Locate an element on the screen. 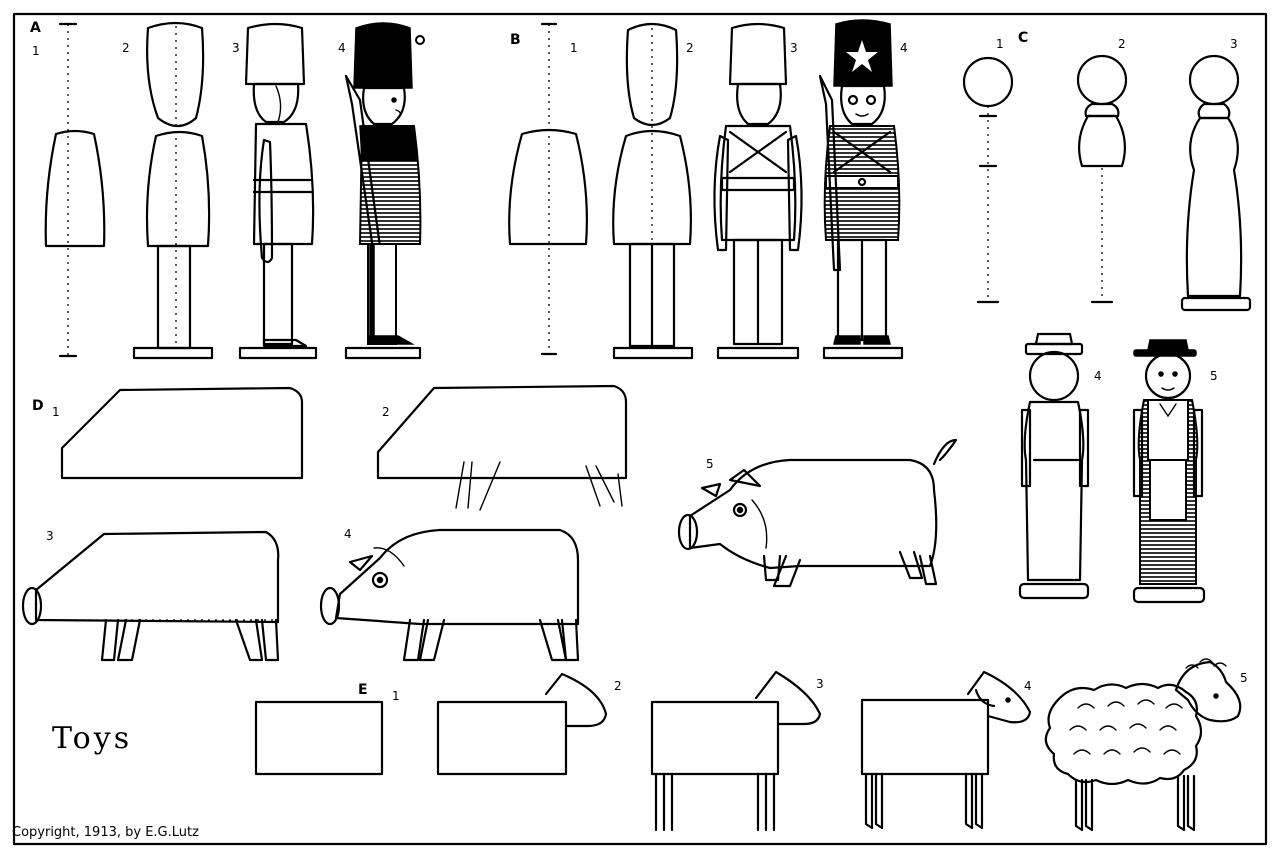 The height and width of the screenshot is (858, 1280). section-a-step-1: 1 is located at coordinates (69, 190).